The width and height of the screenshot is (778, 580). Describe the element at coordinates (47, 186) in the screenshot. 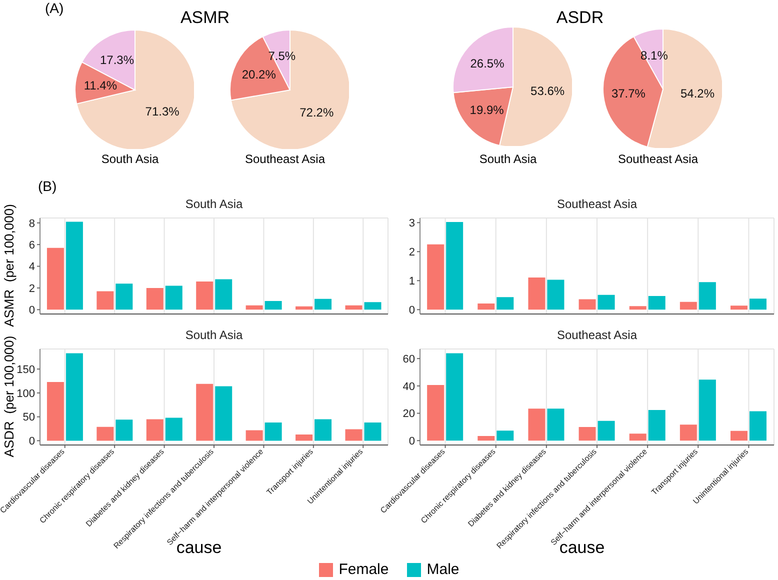

I see `text: (B)` at that location.